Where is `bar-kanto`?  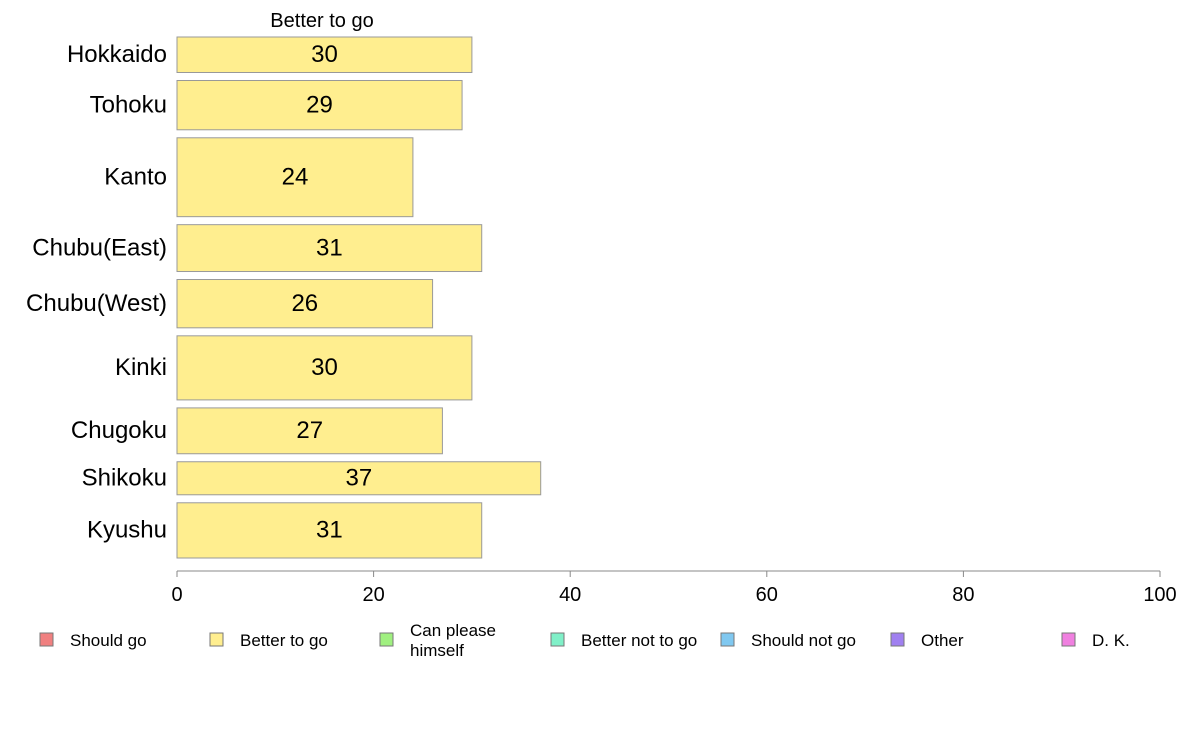 bar-kanto is located at coordinates (295, 177).